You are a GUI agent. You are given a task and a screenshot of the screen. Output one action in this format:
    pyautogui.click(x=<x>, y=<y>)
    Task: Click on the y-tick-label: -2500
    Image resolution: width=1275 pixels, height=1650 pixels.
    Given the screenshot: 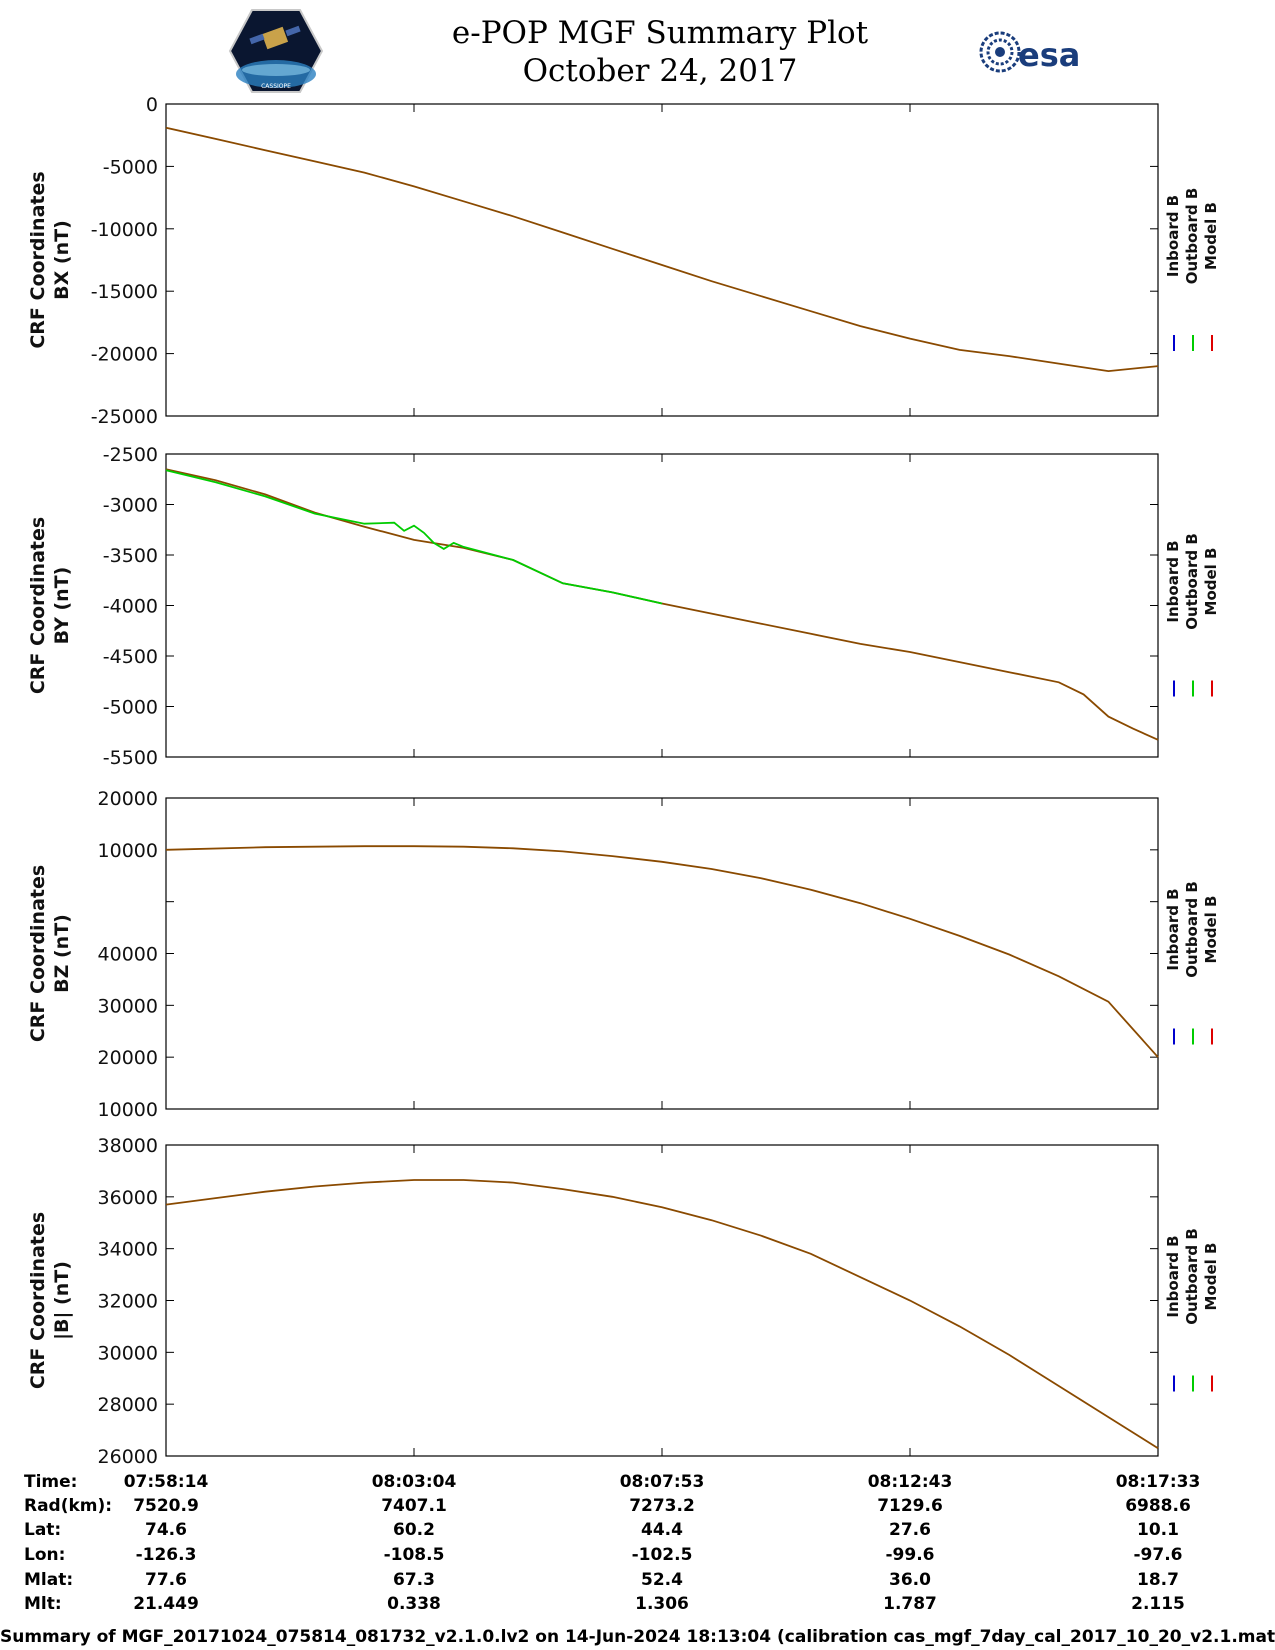 What is the action you would take?
    pyautogui.click(x=130, y=455)
    